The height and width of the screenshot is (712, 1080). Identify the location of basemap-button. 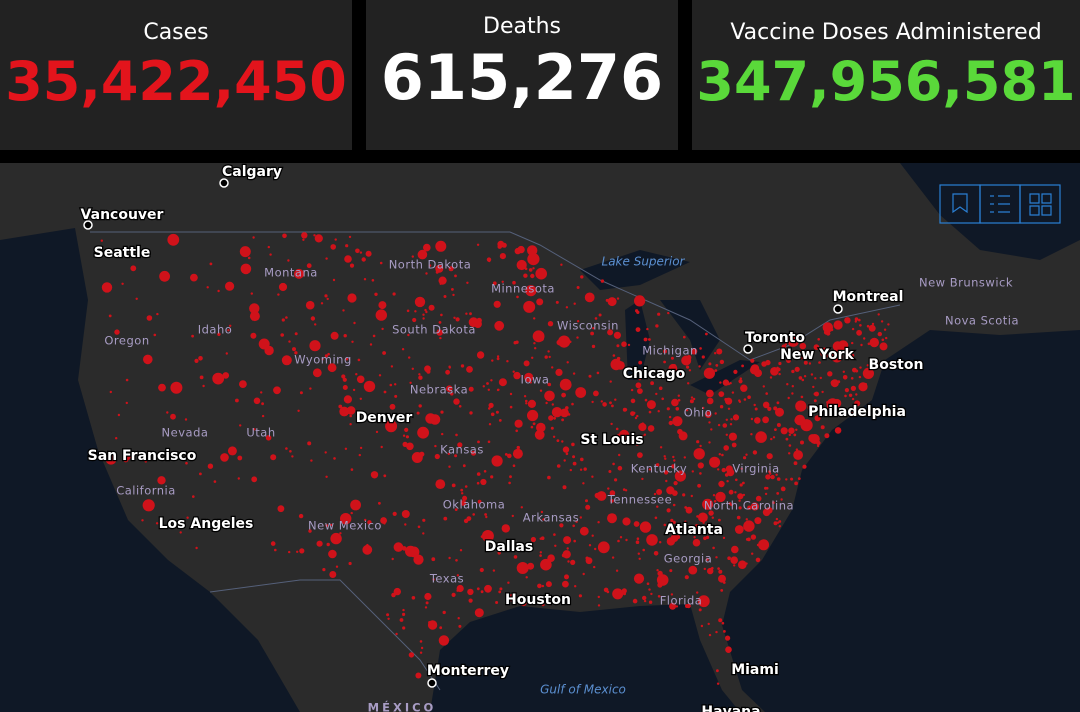
(1040, 204).